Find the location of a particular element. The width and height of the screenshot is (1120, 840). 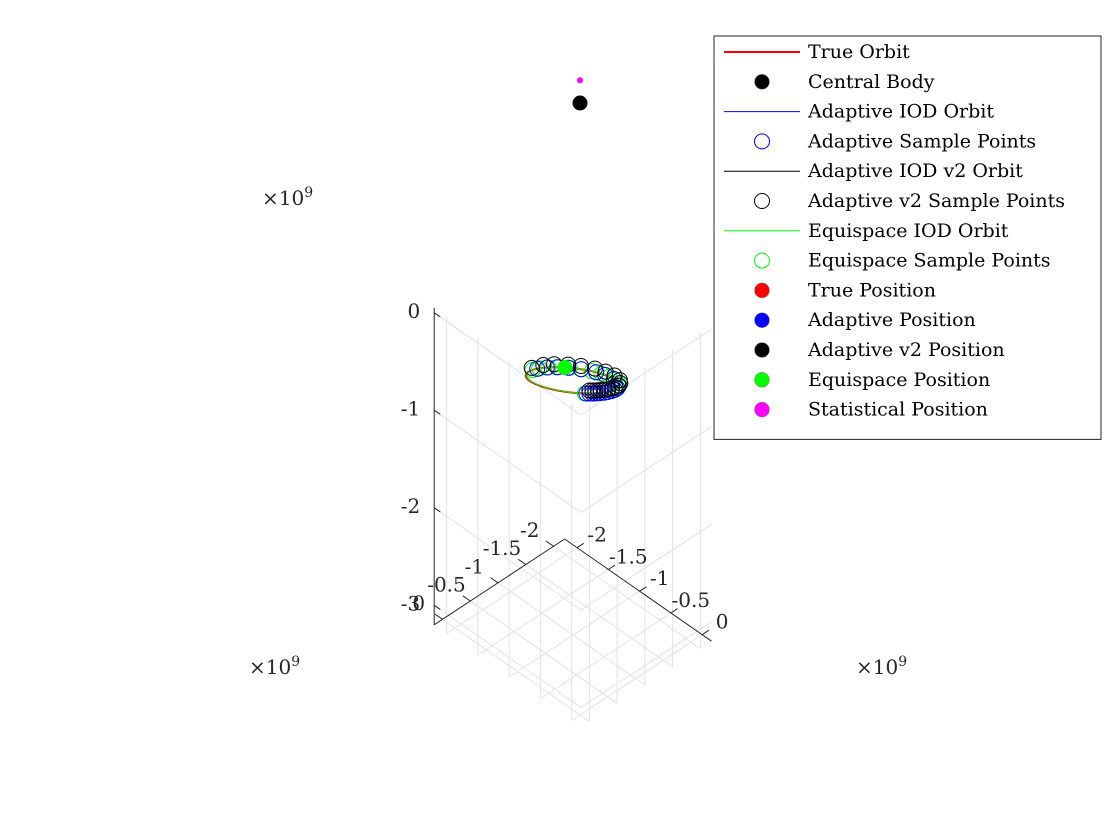

z-tick-label: -1 is located at coordinates (410, 408).